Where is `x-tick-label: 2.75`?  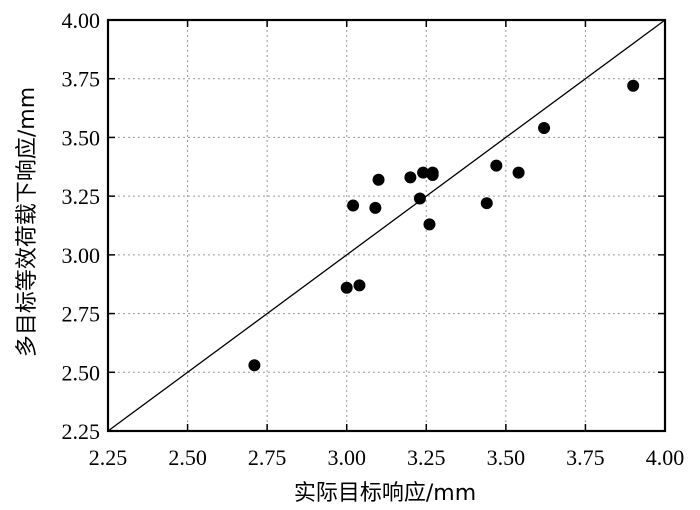 x-tick-label: 2.75 is located at coordinates (267, 457).